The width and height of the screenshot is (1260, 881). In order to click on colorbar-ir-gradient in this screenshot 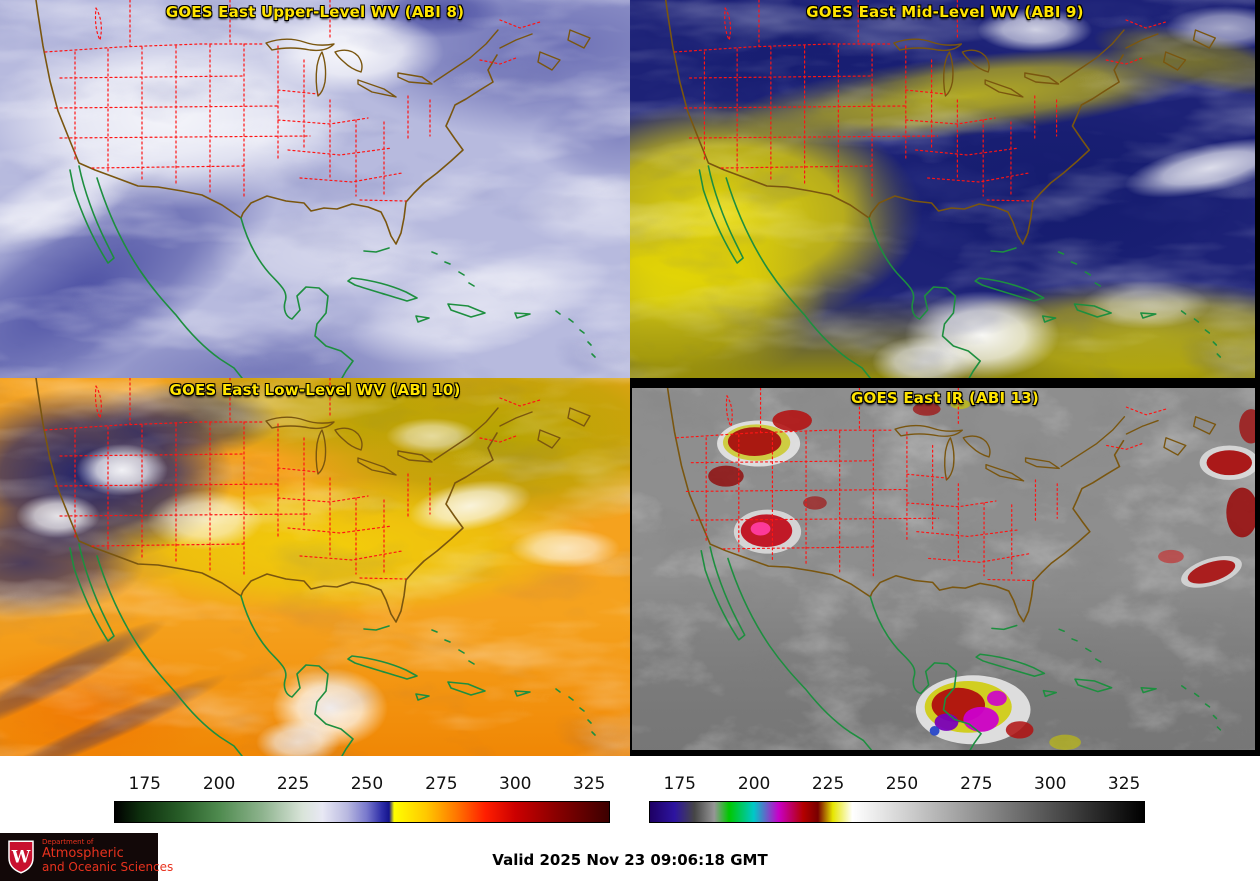, I will do `click(897, 812)`.